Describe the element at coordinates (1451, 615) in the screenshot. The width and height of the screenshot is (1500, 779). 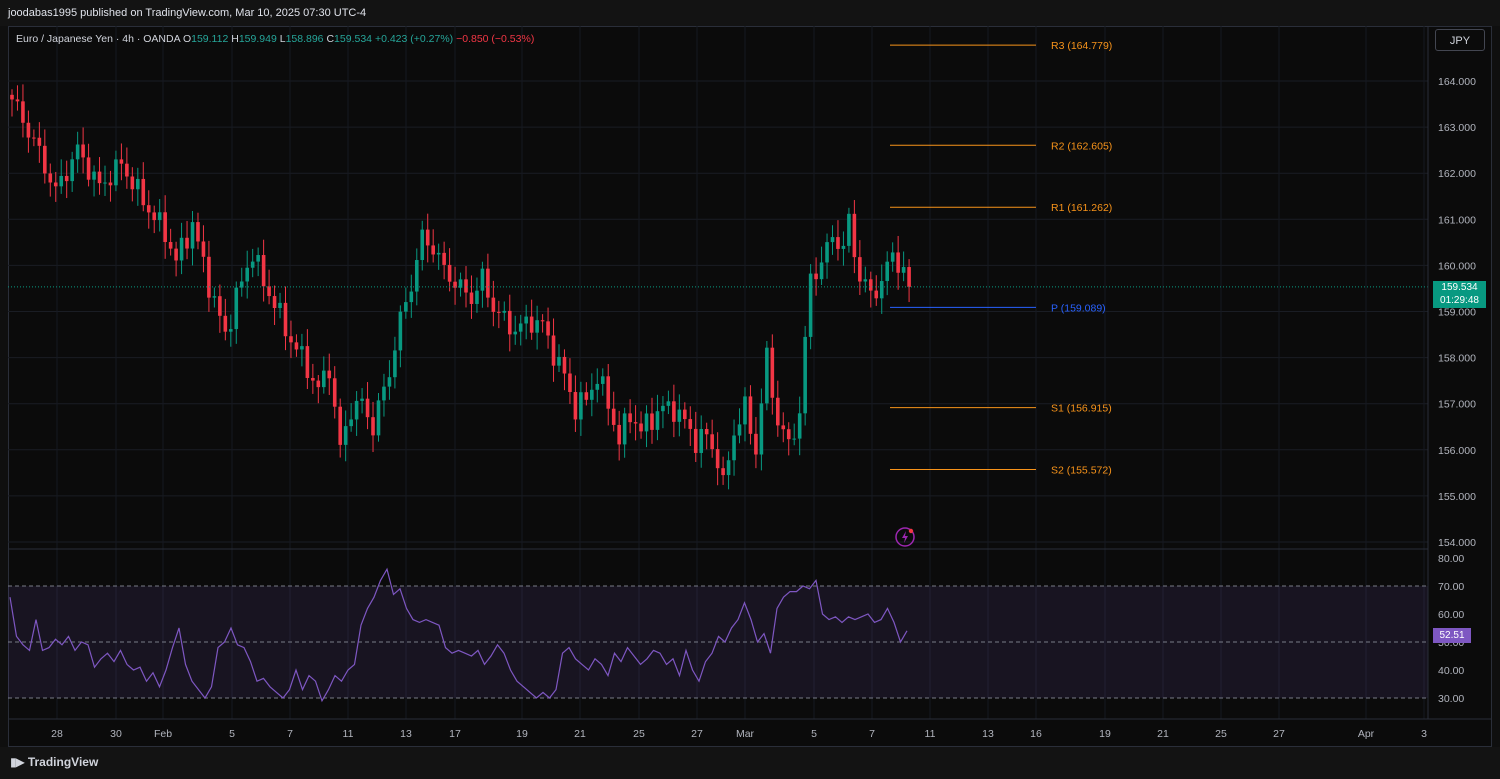
I see `rsi-tick-label: 60.00` at that location.